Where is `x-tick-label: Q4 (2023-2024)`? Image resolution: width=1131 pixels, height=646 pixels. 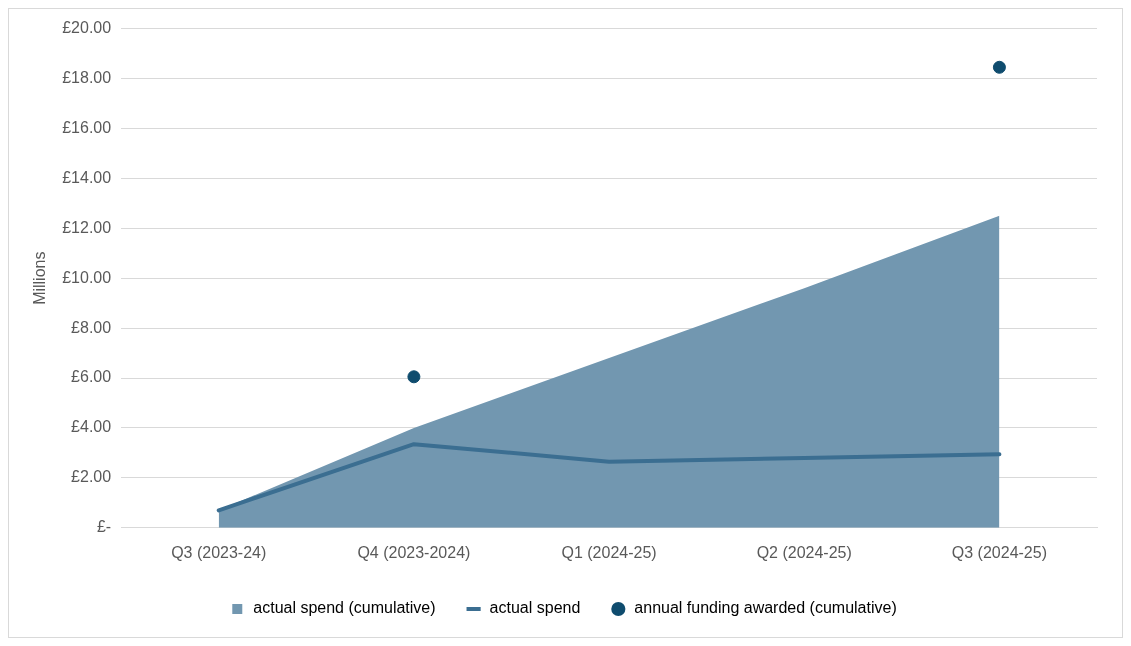 x-tick-label: Q4 (2023-2024) is located at coordinates (414, 552).